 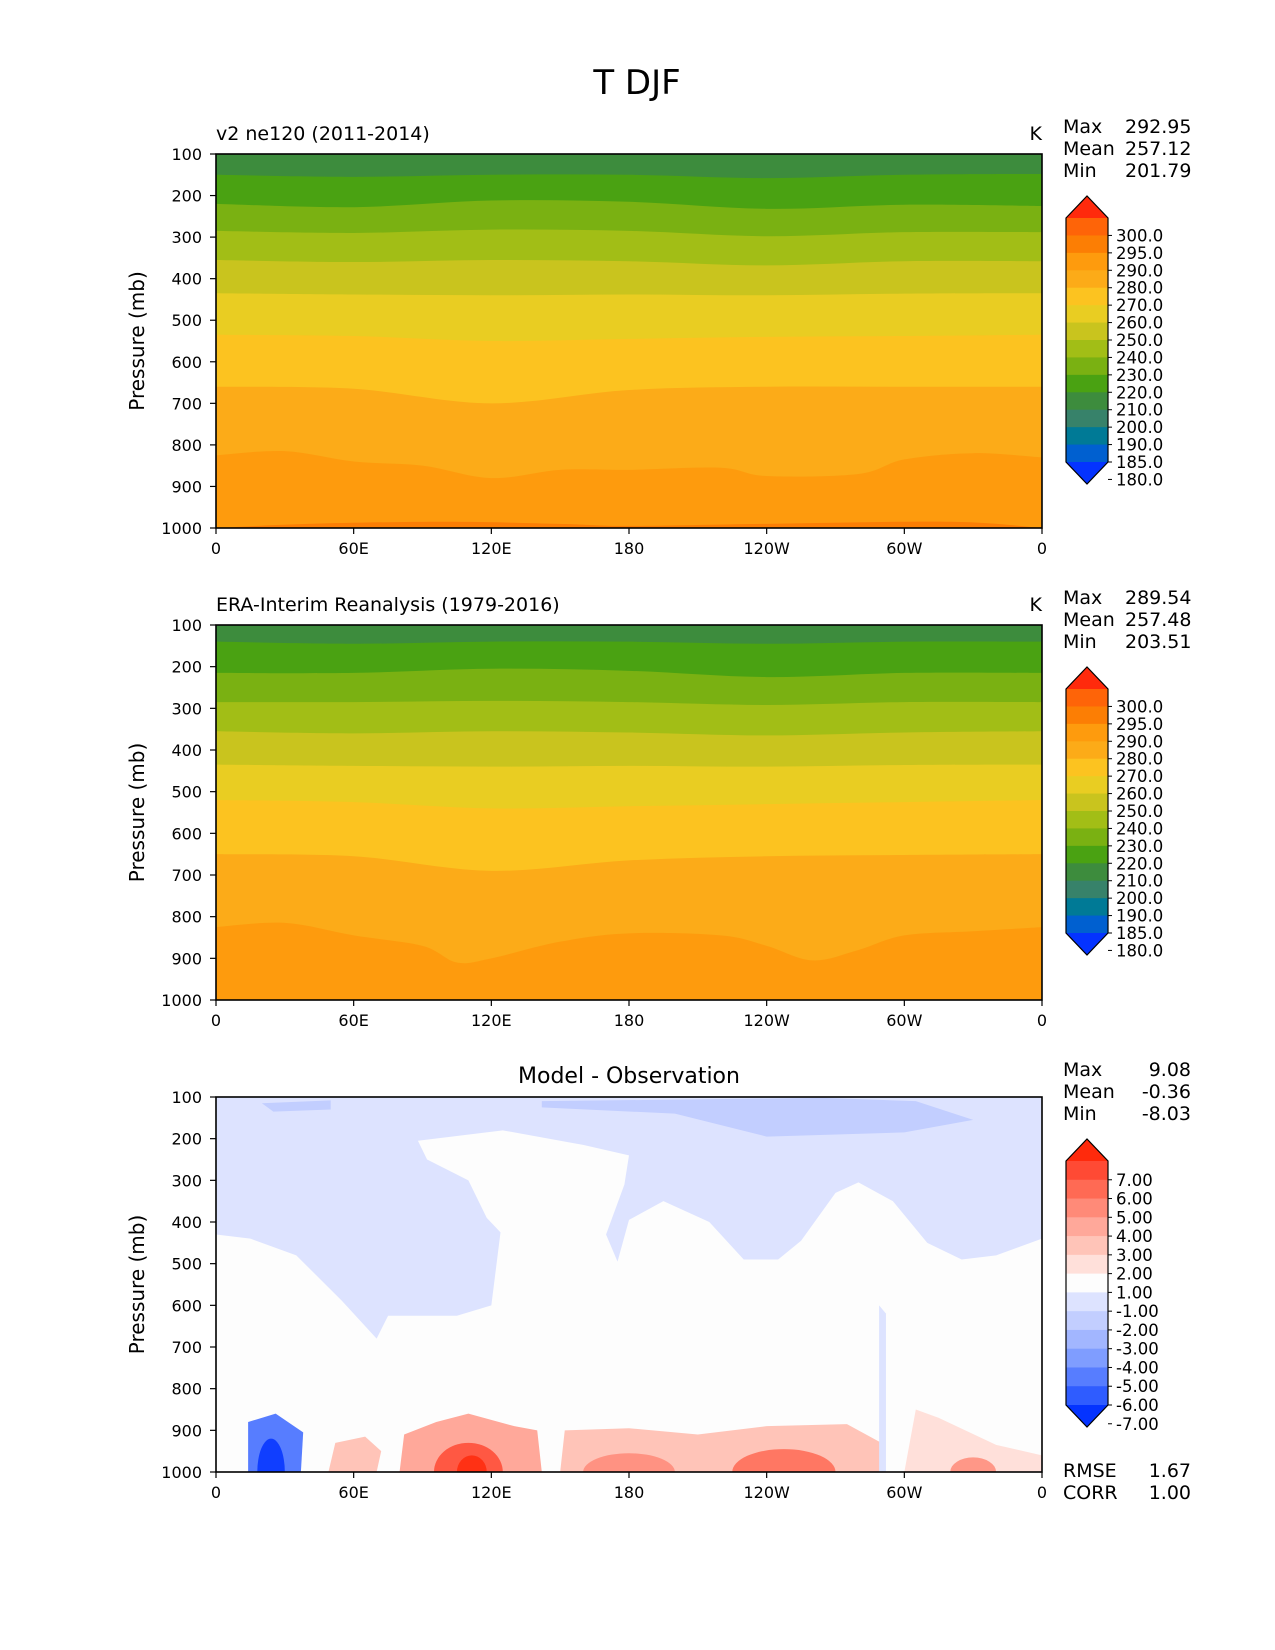 I want to click on metrics-box: RMSE 1.67 CORR 1.00, so click(x=1127, y=1482).